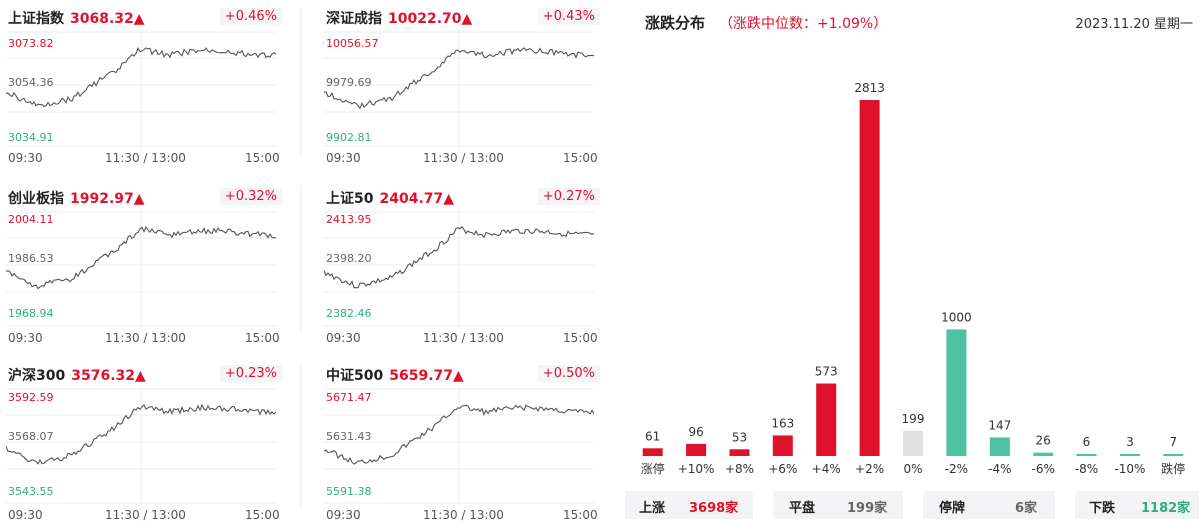  I want to click on index-name: 上证指数, so click(36, 19).